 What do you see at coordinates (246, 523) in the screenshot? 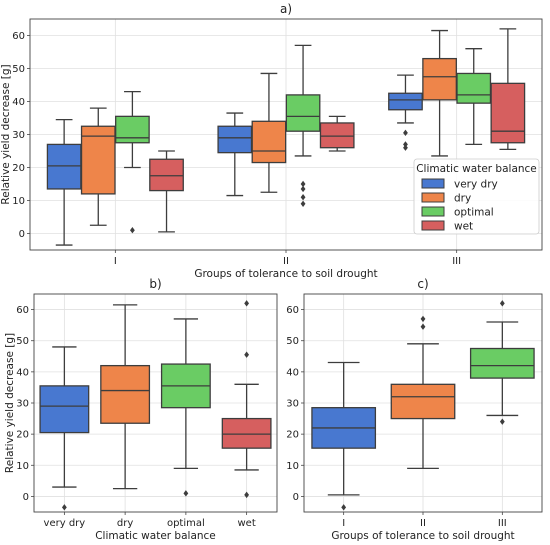
I see `x-tick-label: wet` at bounding box center [246, 523].